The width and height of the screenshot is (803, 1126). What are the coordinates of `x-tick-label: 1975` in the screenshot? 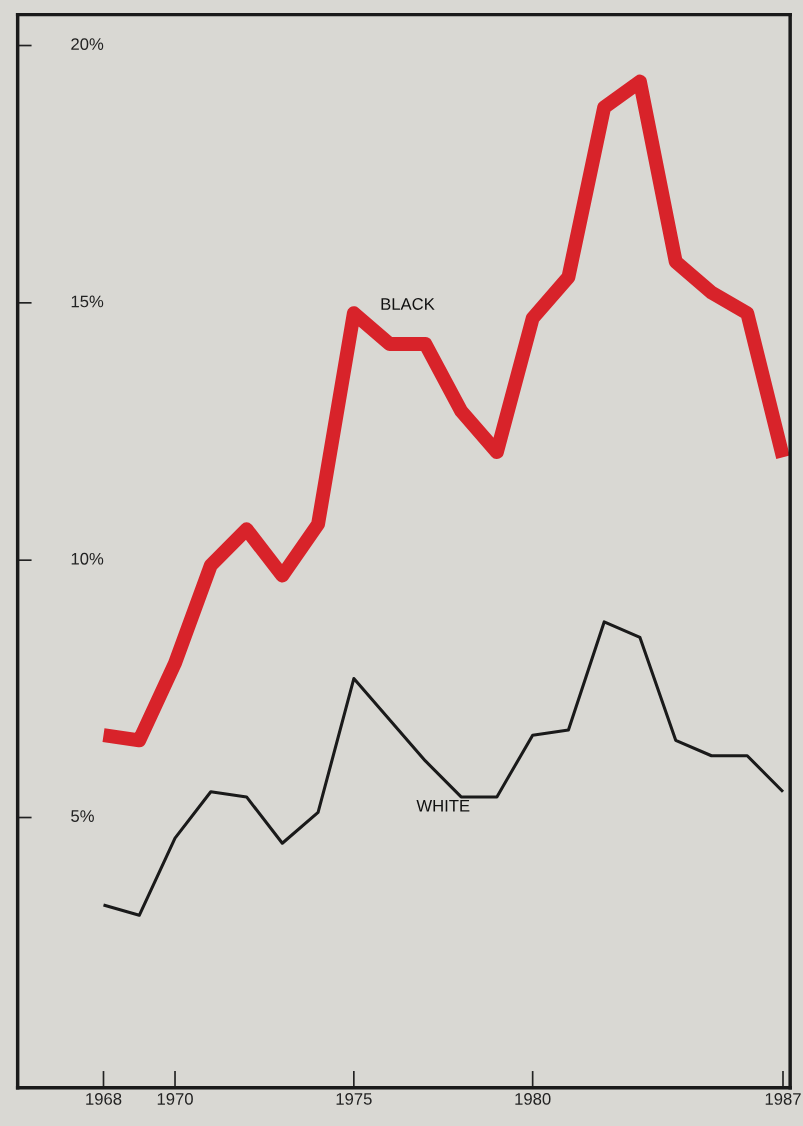 It's located at (354, 1099).